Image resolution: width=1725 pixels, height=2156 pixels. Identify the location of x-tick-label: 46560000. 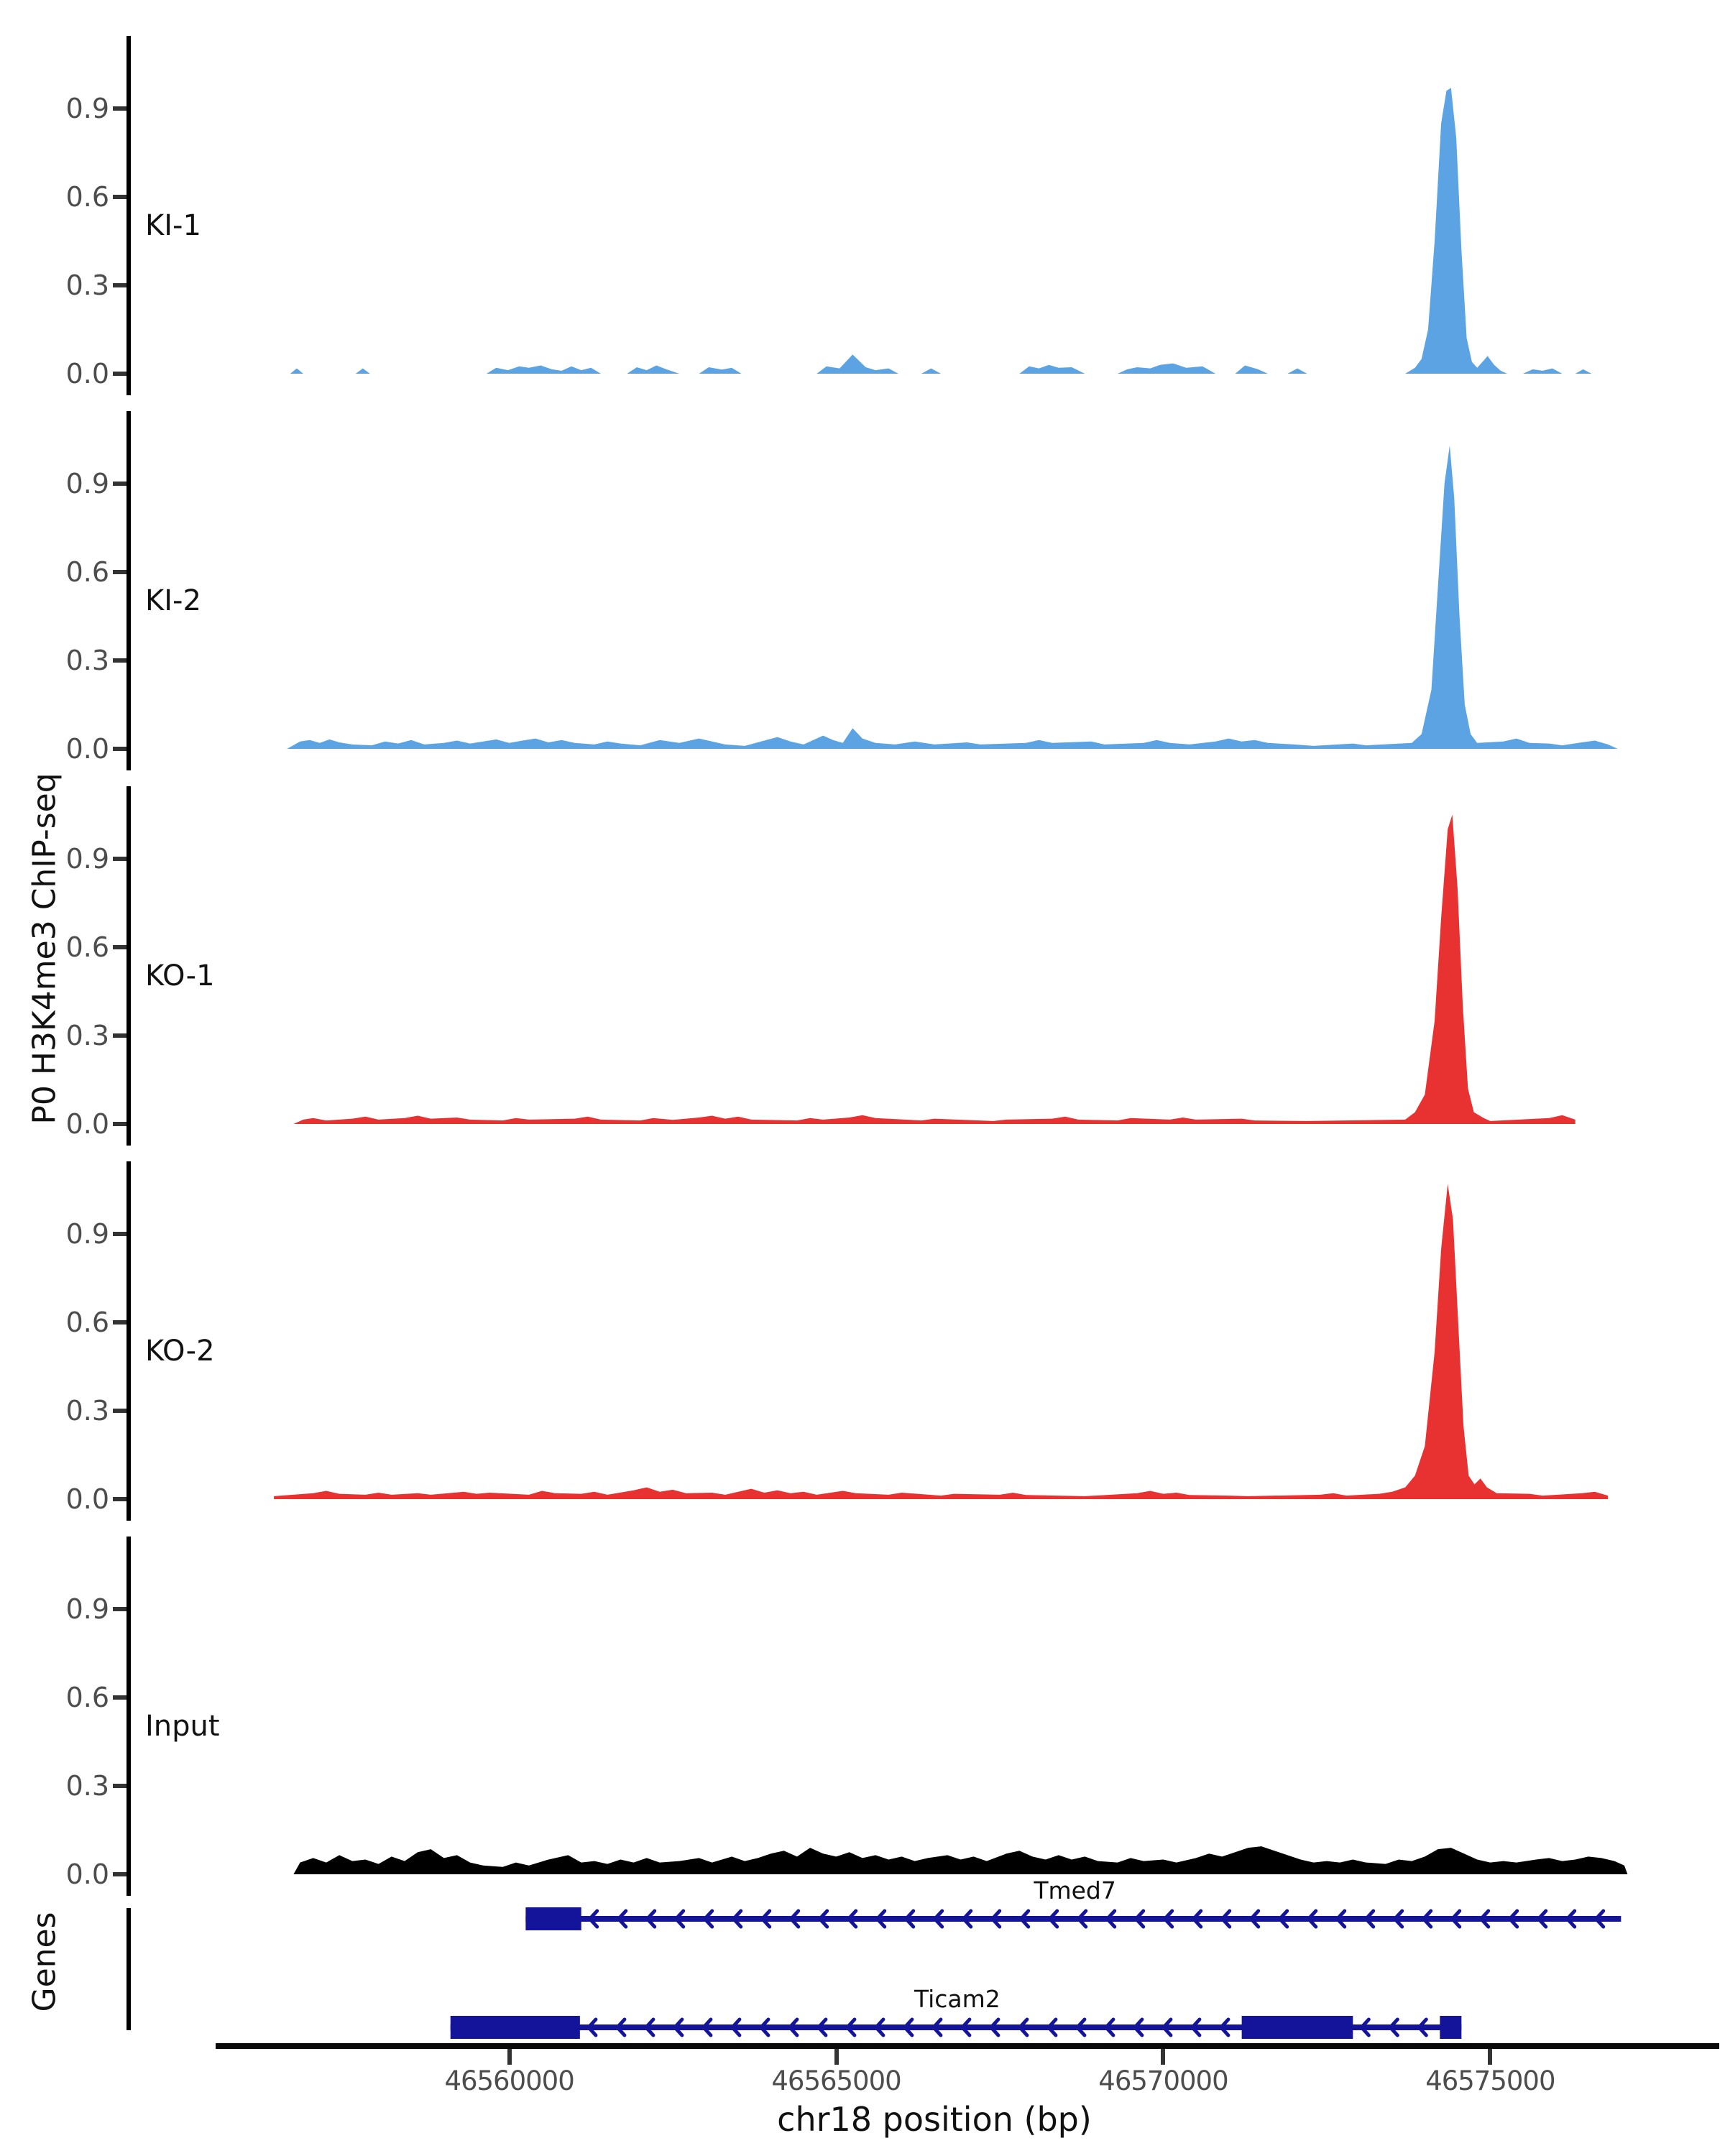
(509, 2080).